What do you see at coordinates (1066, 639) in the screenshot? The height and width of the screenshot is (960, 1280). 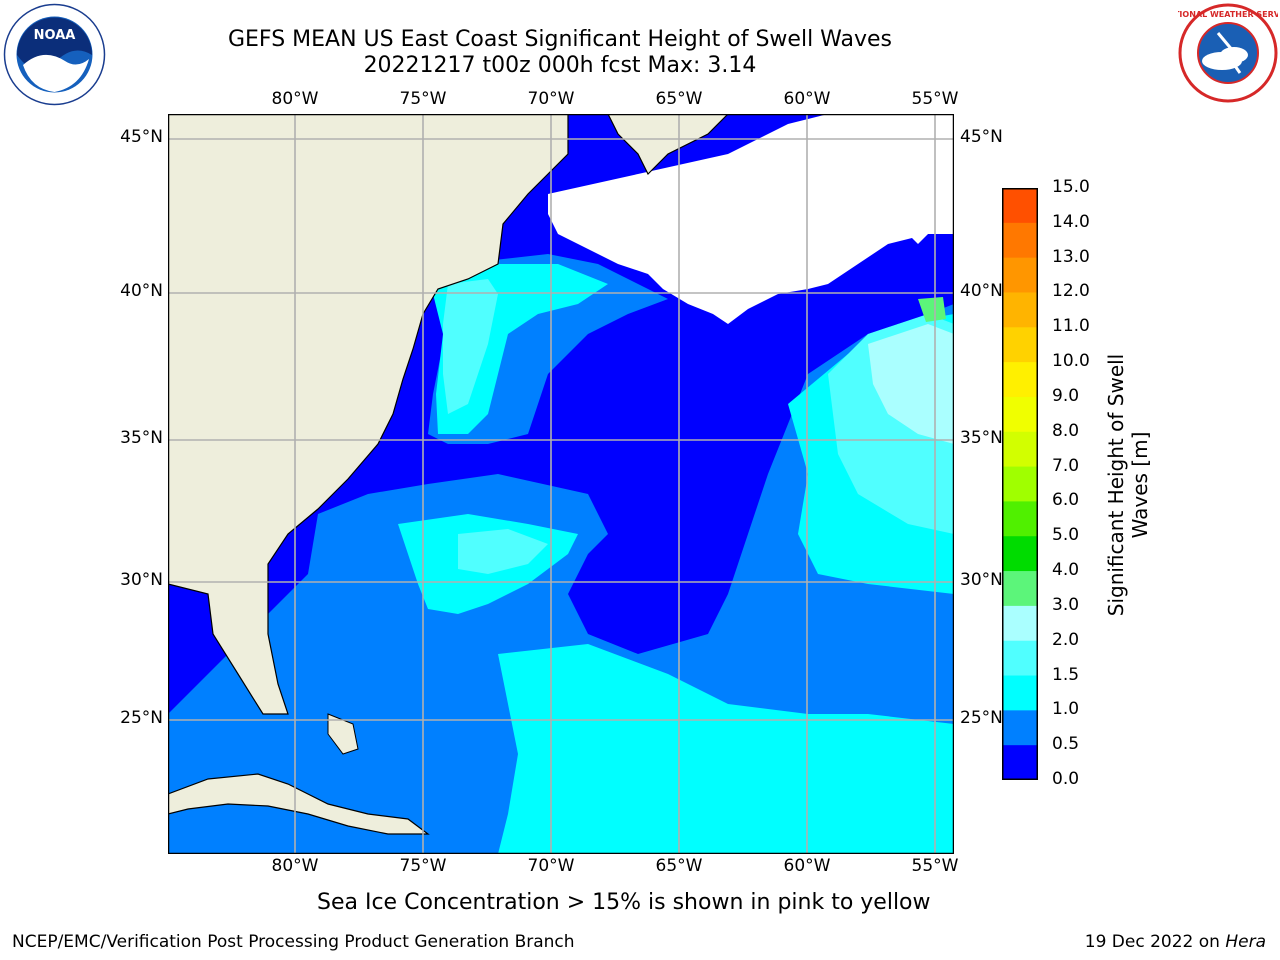 I see `colorbar-tick-label: 2.0` at bounding box center [1066, 639].